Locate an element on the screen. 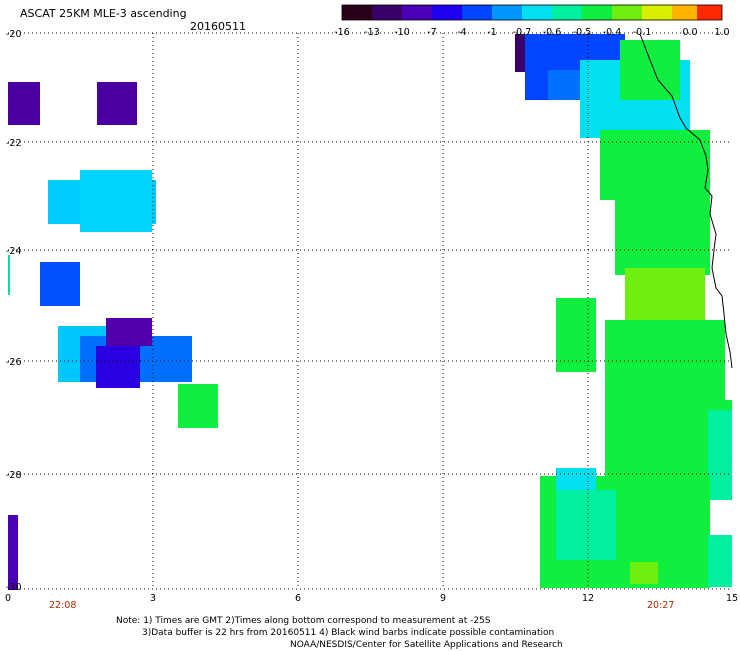  y-tick-label: -22 is located at coordinates (14, 143).